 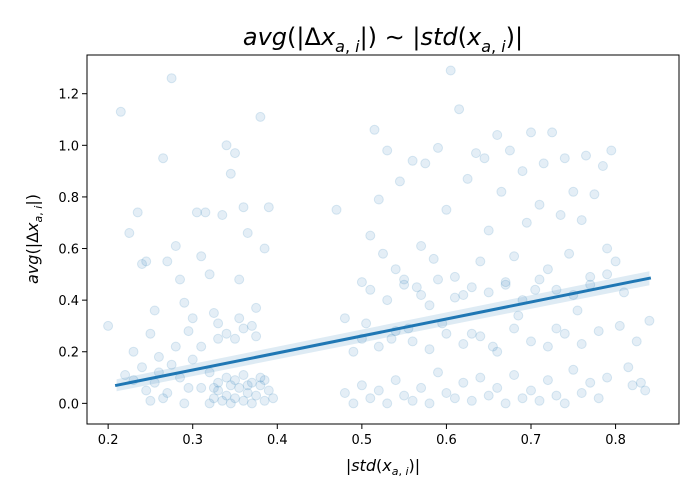 What do you see at coordinates (34, 239) in the screenshot?
I see `y-axis-label: avg(|Δxa, i|)` at bounding box center [34, 239].